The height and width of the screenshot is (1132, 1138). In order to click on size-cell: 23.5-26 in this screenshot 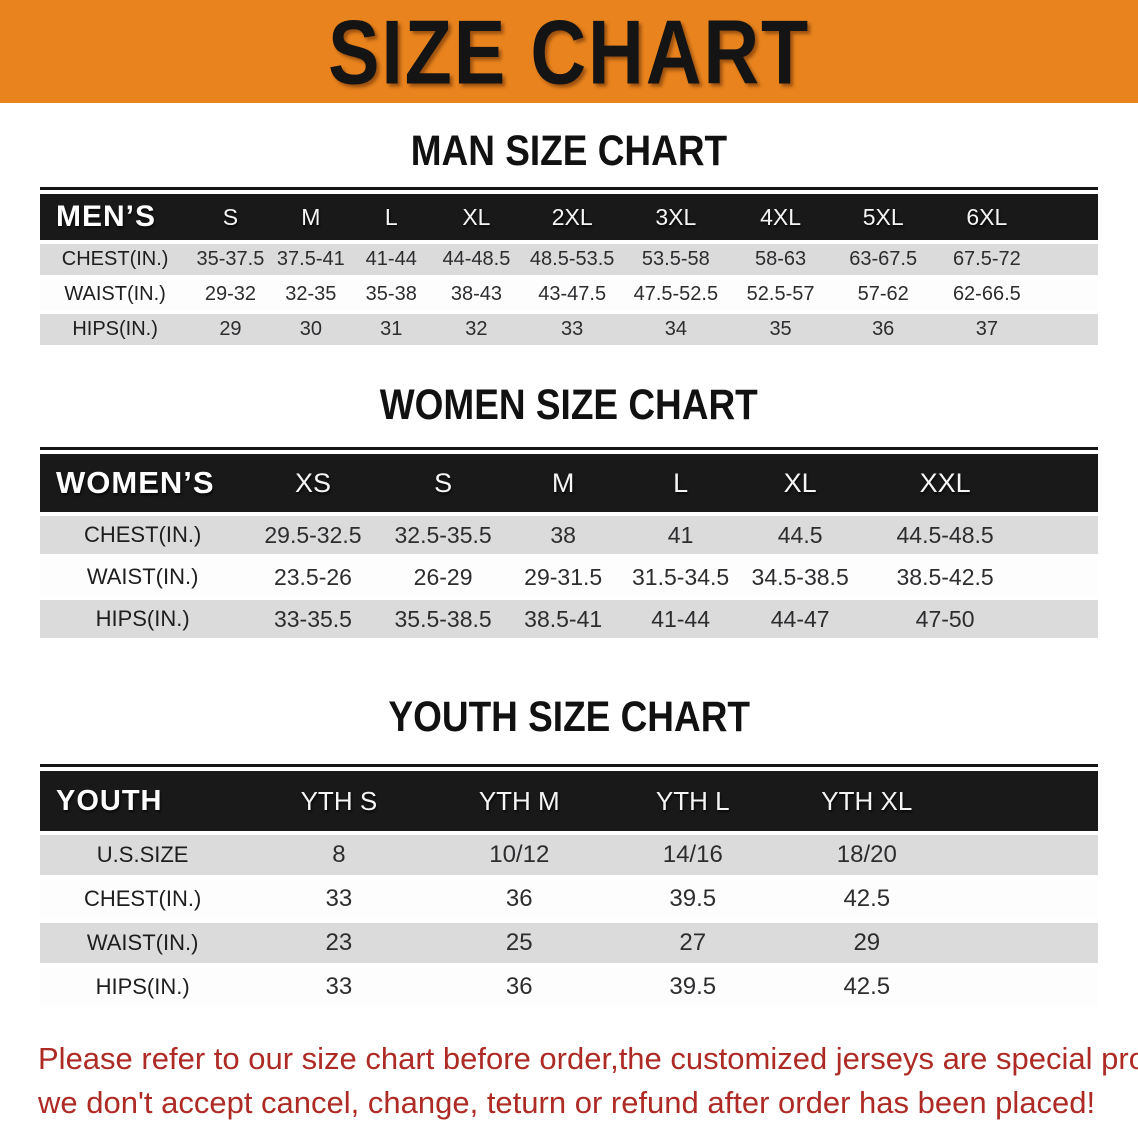, I will do `click(313, 577)`.